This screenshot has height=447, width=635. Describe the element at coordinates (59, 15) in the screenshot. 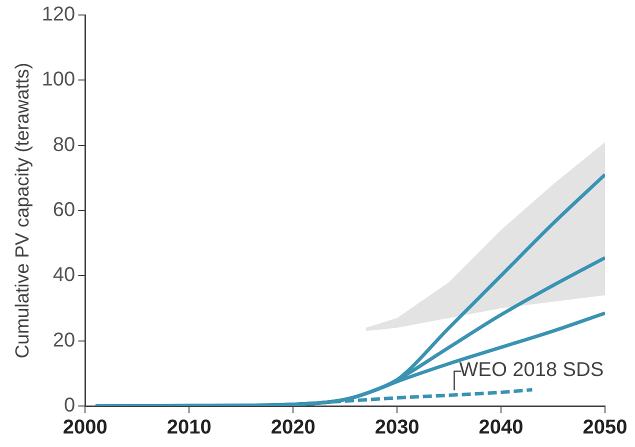

I see `y-tick-label: 120` at that location.